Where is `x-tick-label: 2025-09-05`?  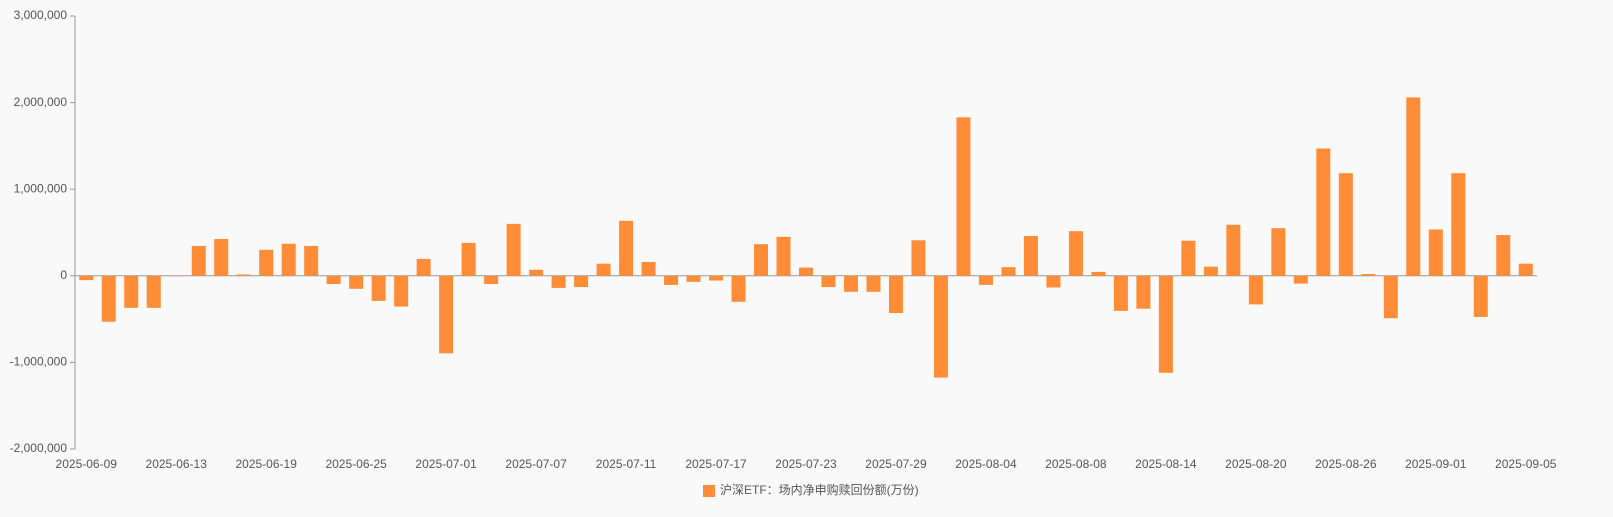 x-tick-label: 2025-09-05 is located at coordinates (1526, 464).